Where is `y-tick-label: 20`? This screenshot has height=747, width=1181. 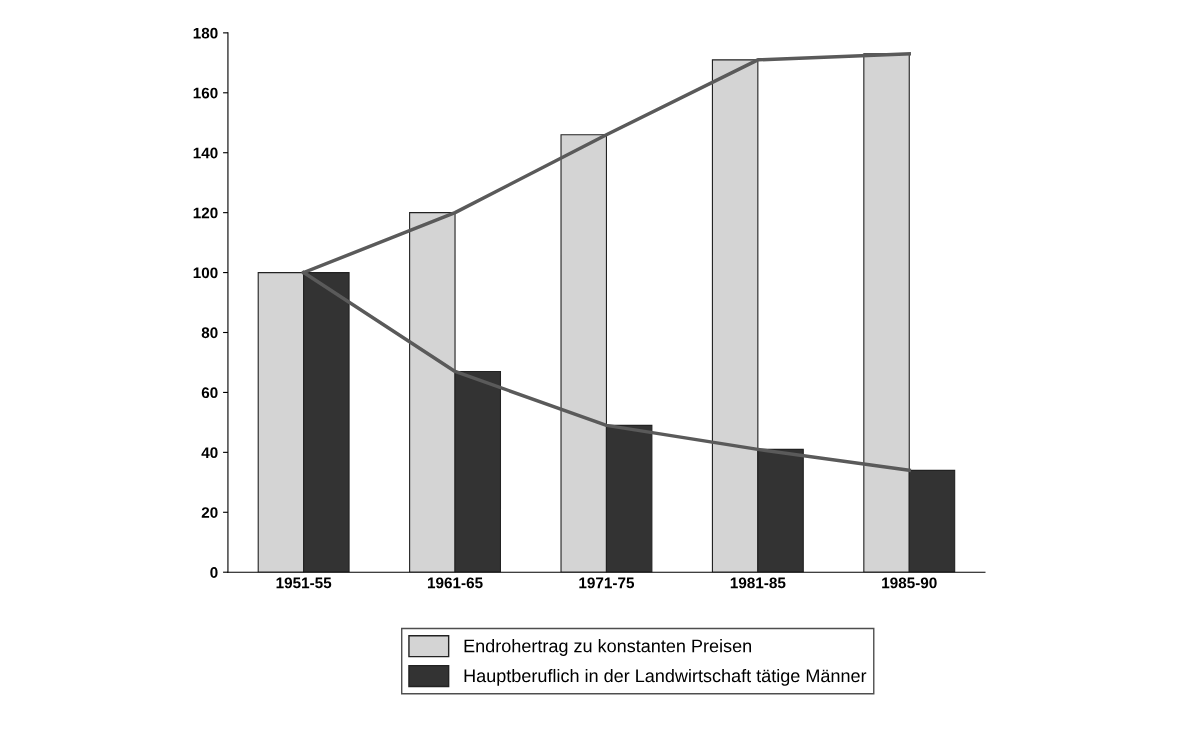 y-tick-label: 20 is located at coordinates (209, 512).